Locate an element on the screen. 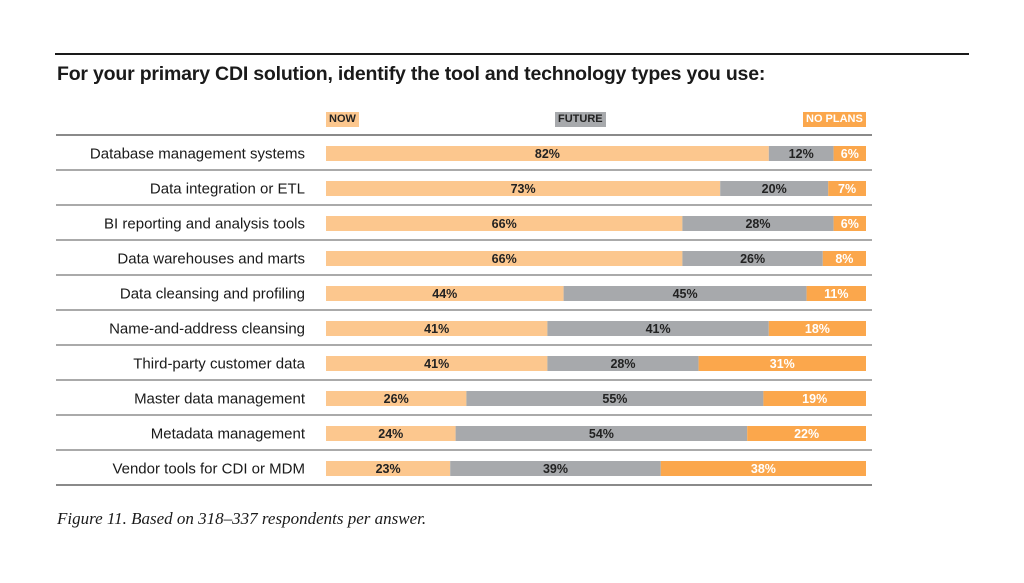 Image resolution: width=1024 pixels, height=583 pixels. data-label: 55% is located at coordinates (614, 399).